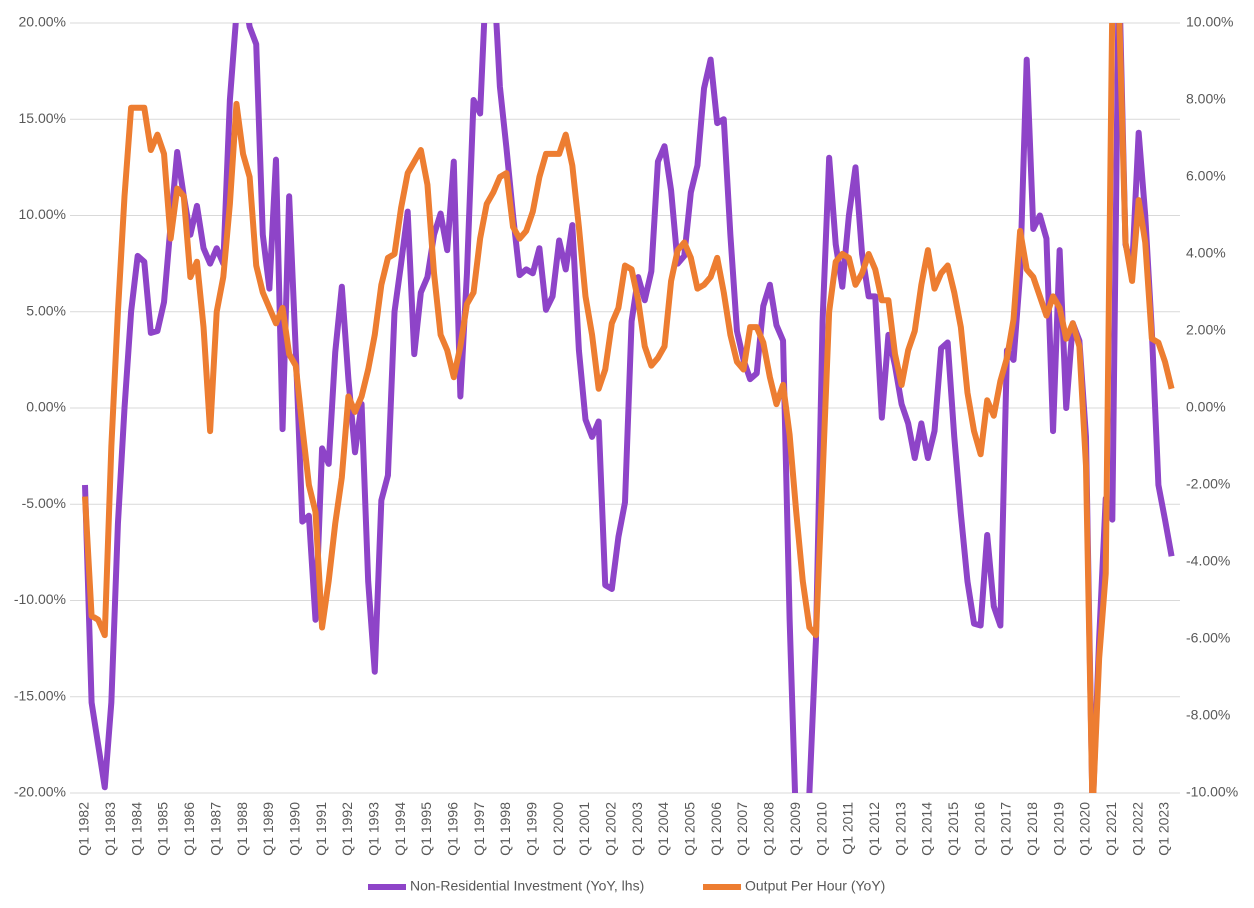  Describe the element at coordinates (505, 829) in the screenshot. I see `x-tick-label: Q1 1998` at that location.